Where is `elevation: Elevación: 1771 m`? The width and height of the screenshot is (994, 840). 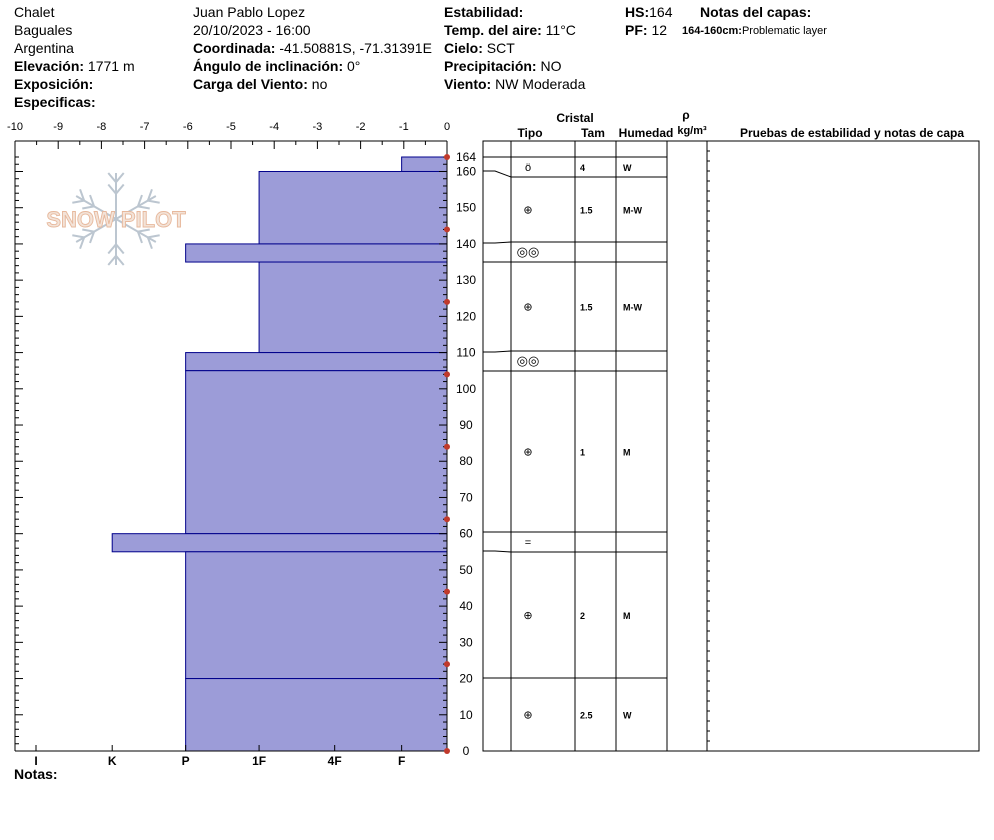
elevation: Elevación: 1771 m is located at coordinates (74, 66).